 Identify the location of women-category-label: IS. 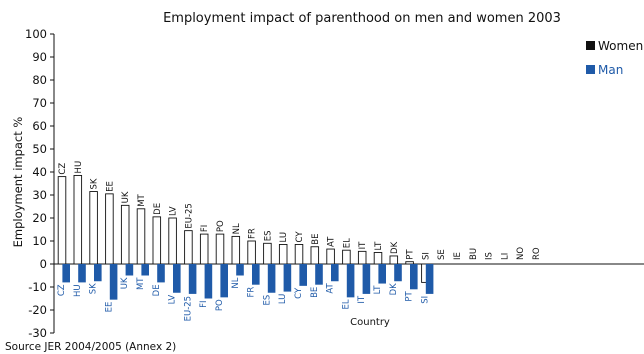
(490, 256).